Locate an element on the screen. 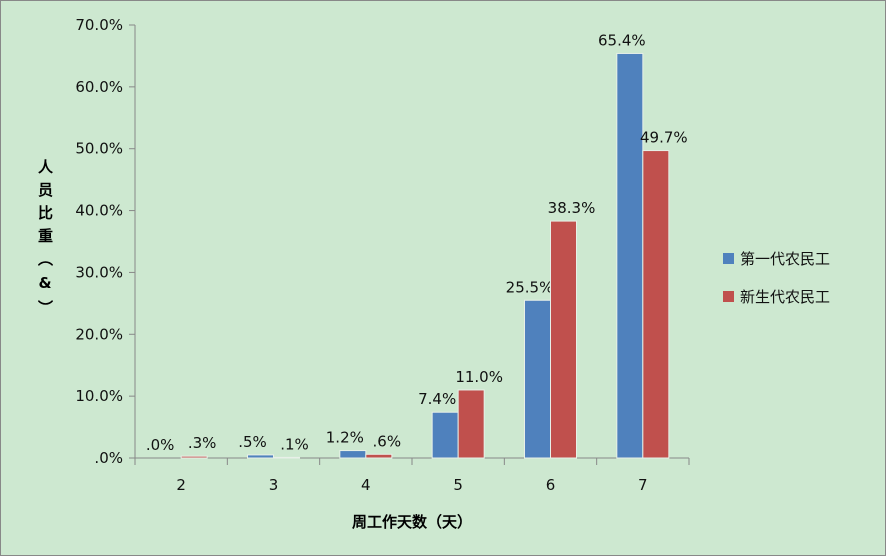 This screenshot has height=556, width=886. data-label: 25.5% is located at coordinates (530, 287).